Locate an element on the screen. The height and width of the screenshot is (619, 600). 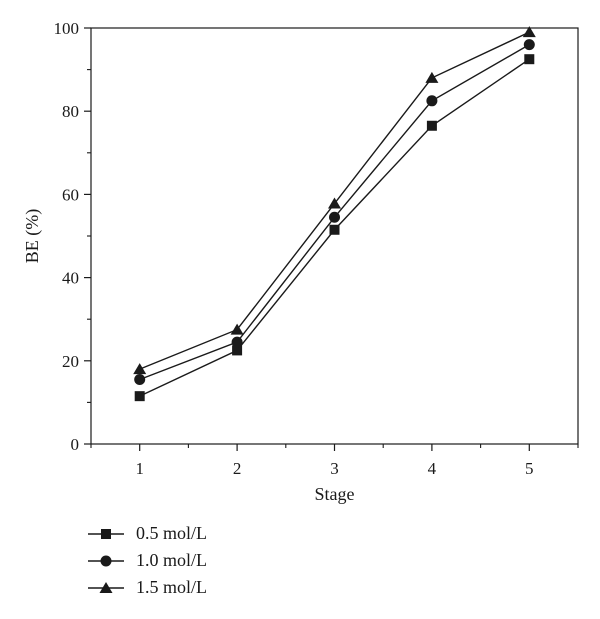
x-axis-title: Stage is located at coordinates (335, 494).